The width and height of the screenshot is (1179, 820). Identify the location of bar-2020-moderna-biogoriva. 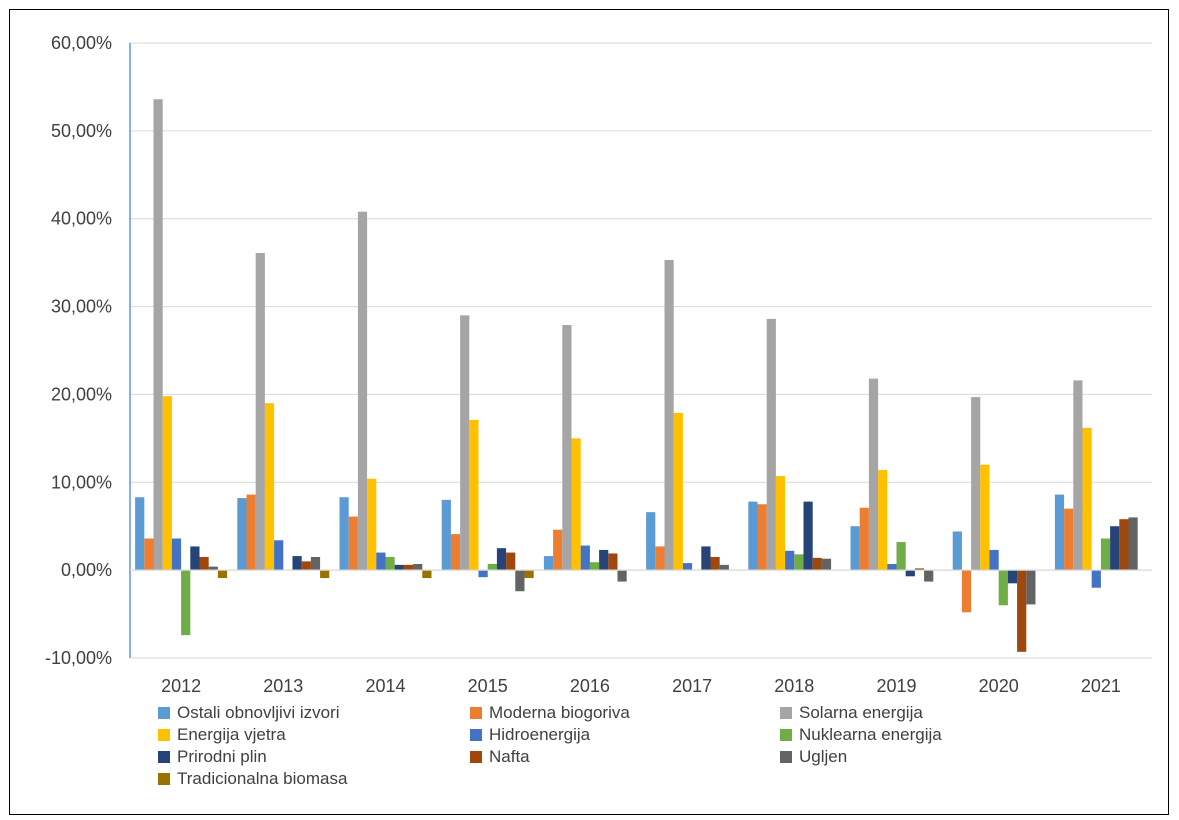
(966, 591).